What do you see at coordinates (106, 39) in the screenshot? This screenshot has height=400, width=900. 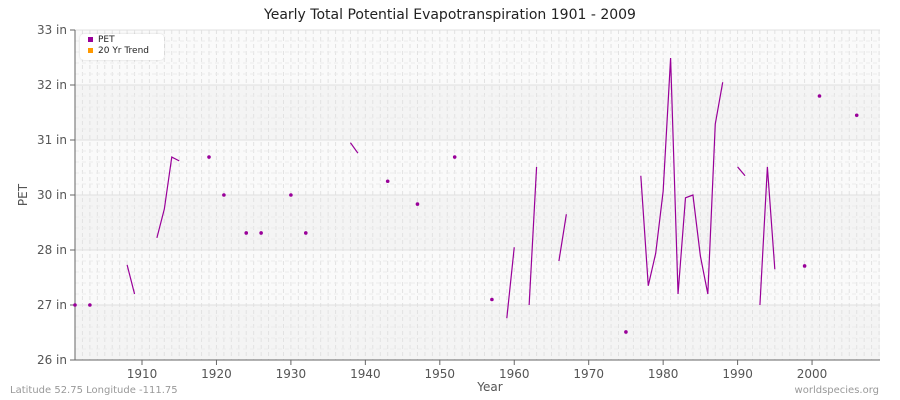 I see `legend-label: PET` at bounding box center [106, 39].